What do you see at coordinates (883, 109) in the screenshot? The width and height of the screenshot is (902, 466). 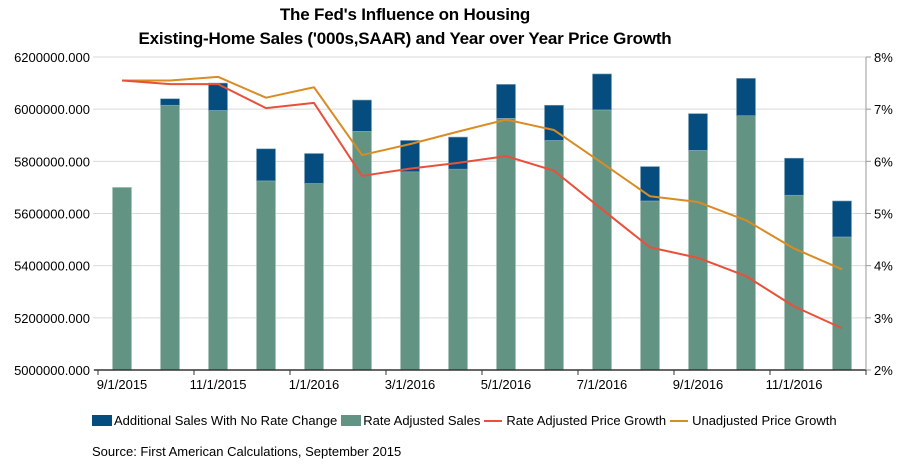 I see `y-right-tick-label: 7%` at bounding box center [883, 109].